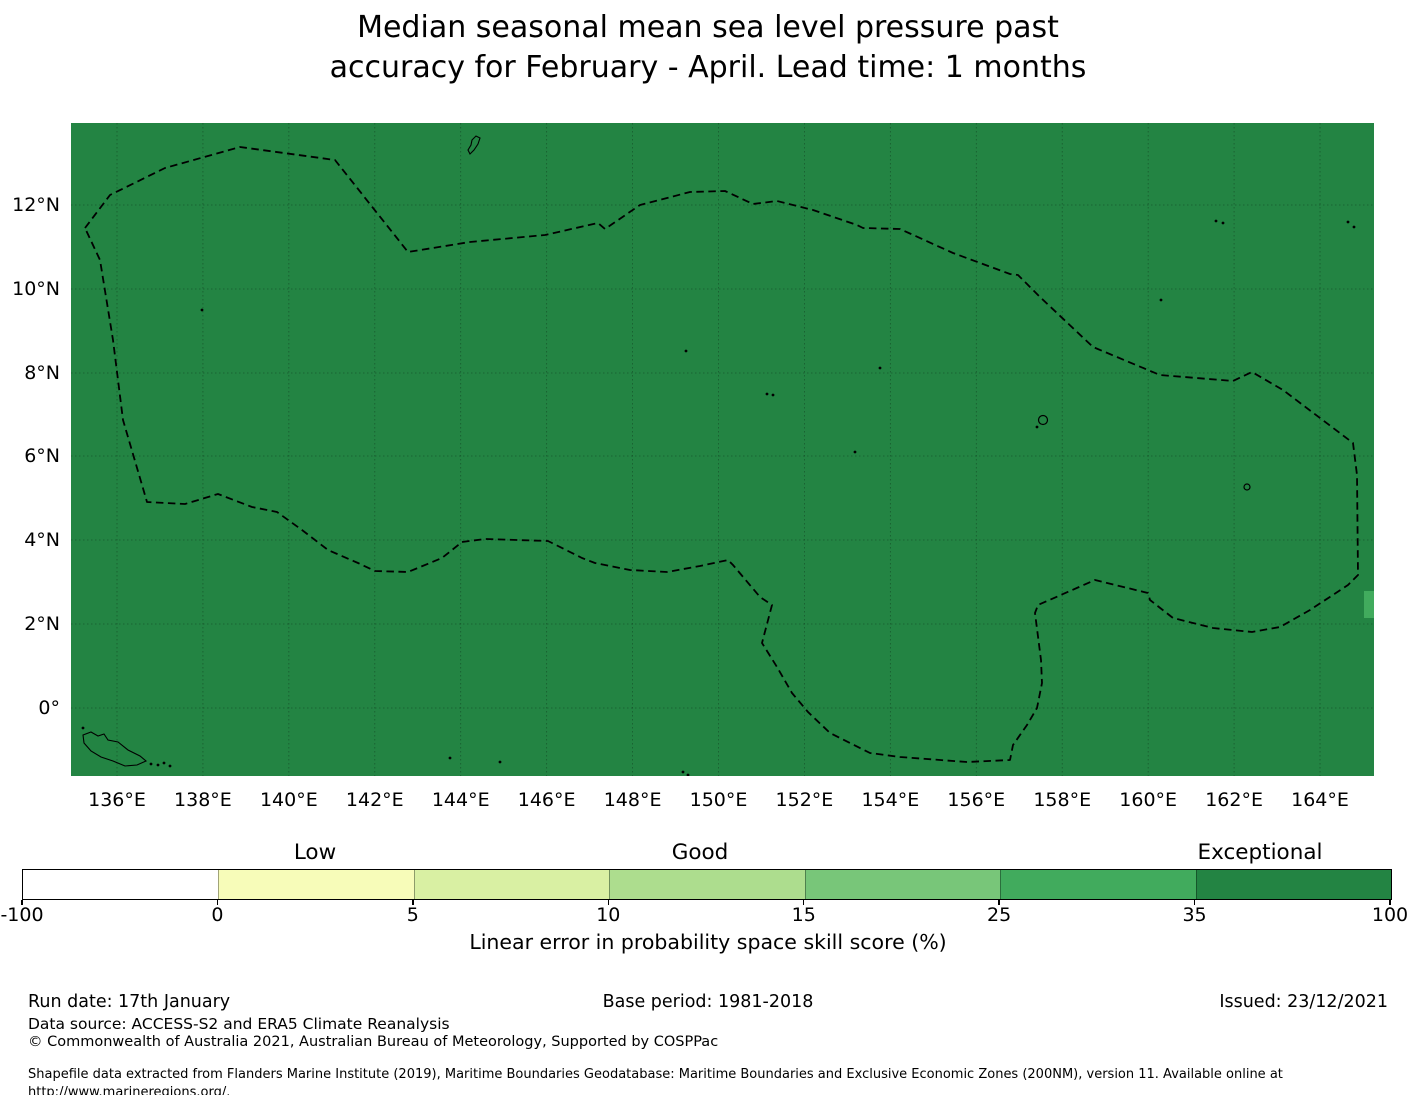 This screenshot has height=1095, width=1416. Describe the element at coordinates (42, 373) in the screenshot. I see `lat-tick-label: 8°N` at that location.